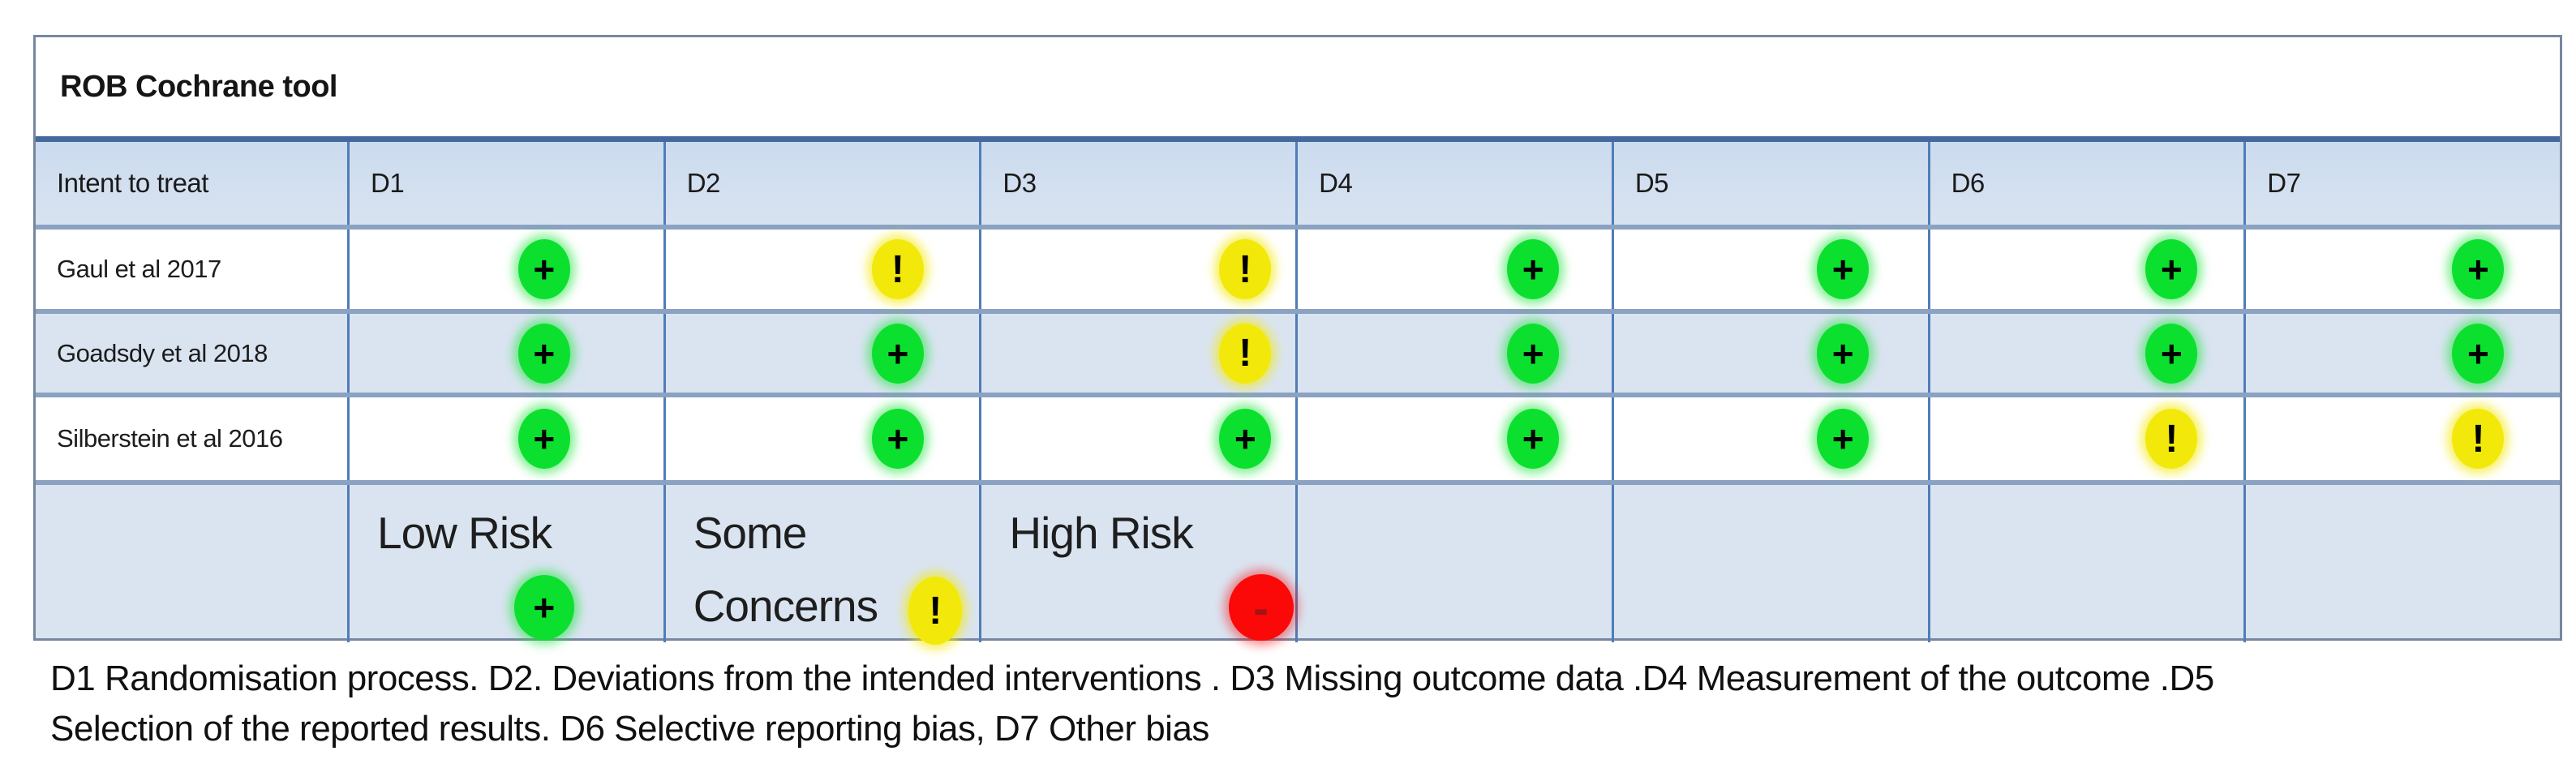 The height and width of the screenshot is (781, 2576). I want to click on header-cell-d2: D2, so click(821, 184).